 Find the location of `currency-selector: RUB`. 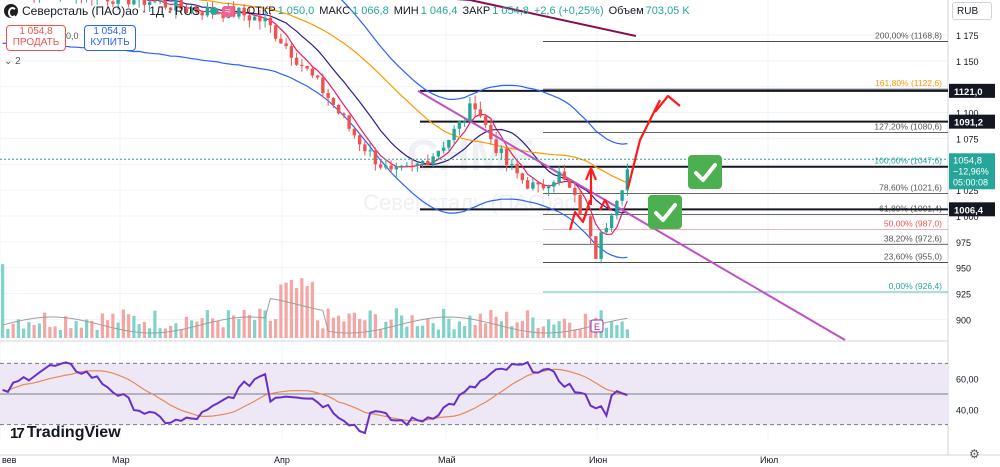

currency-selector: RUB is located at coordinates (972, 11).